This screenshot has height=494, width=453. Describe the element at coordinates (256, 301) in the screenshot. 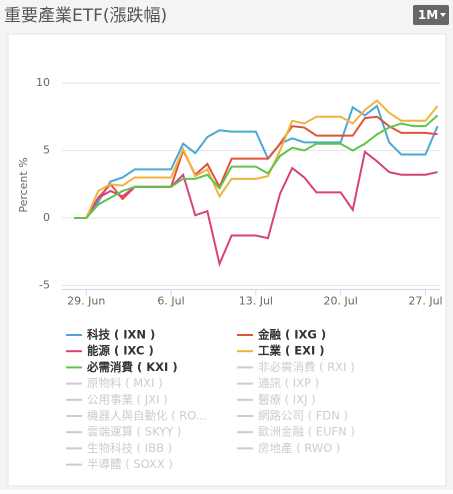

I see `x-tick-label: 13. Jul` at that location.